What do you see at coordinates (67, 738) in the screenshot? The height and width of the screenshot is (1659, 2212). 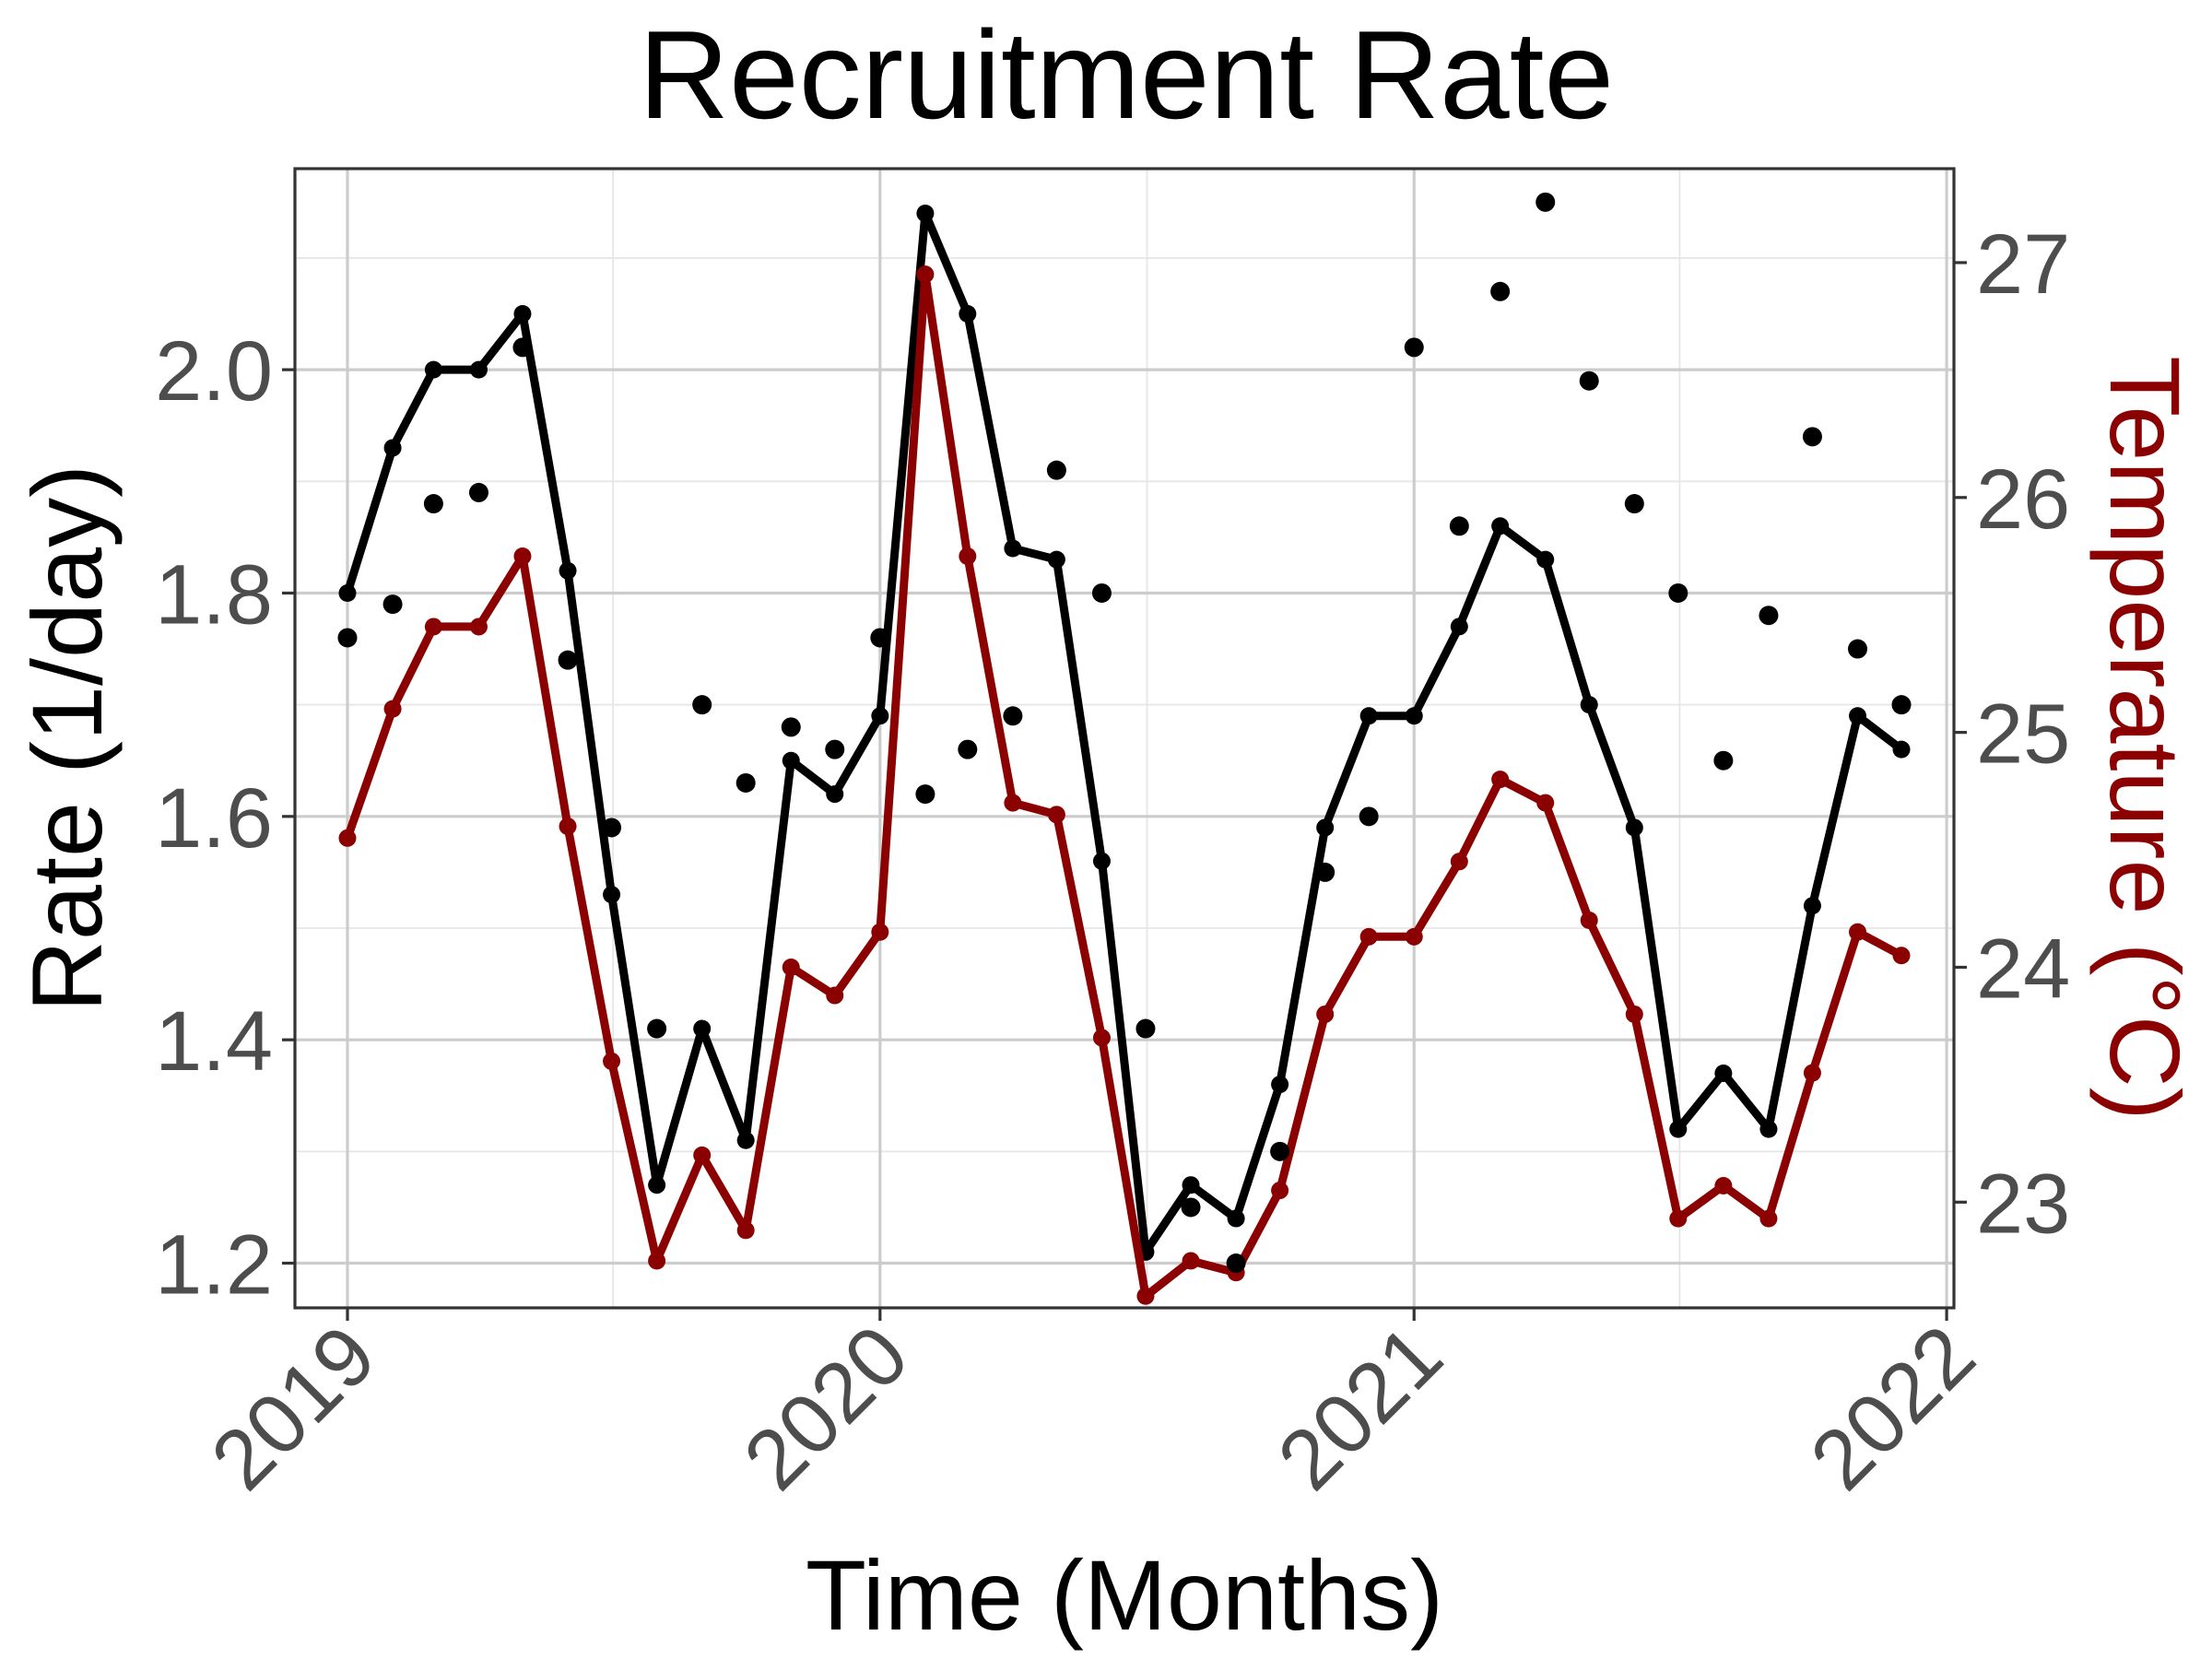 I see `y-axis-title: Rate (1/day)` at bounding box center [67, 738].